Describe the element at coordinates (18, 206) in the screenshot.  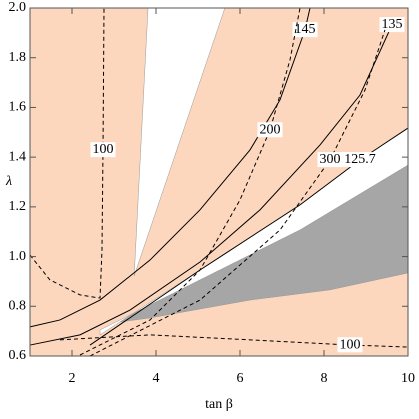
I see `y-tick-label: 1.2` at that location.